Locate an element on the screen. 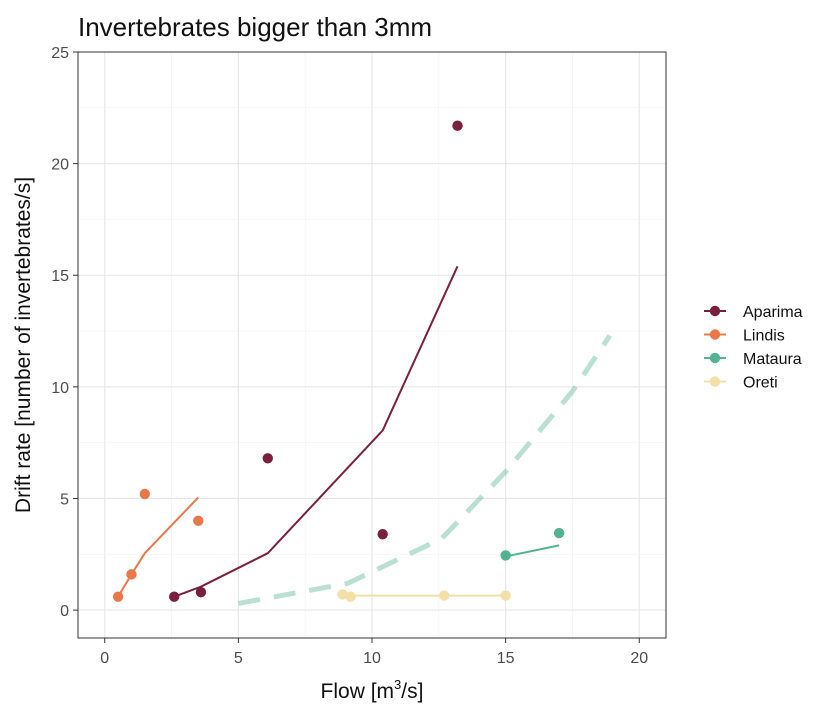 The height and width of the screenshot is (706, 818). chart-title: Invertebrates bigger than 3mm is located at coordinates (255, 27).